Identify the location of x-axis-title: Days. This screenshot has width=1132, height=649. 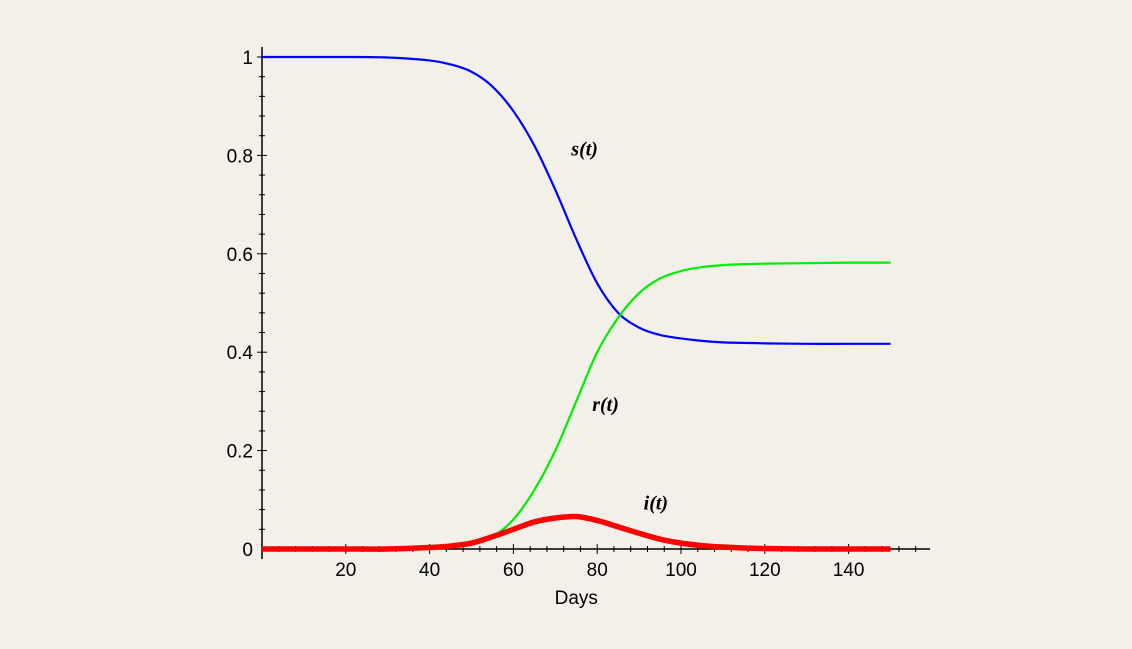
(576, 598).